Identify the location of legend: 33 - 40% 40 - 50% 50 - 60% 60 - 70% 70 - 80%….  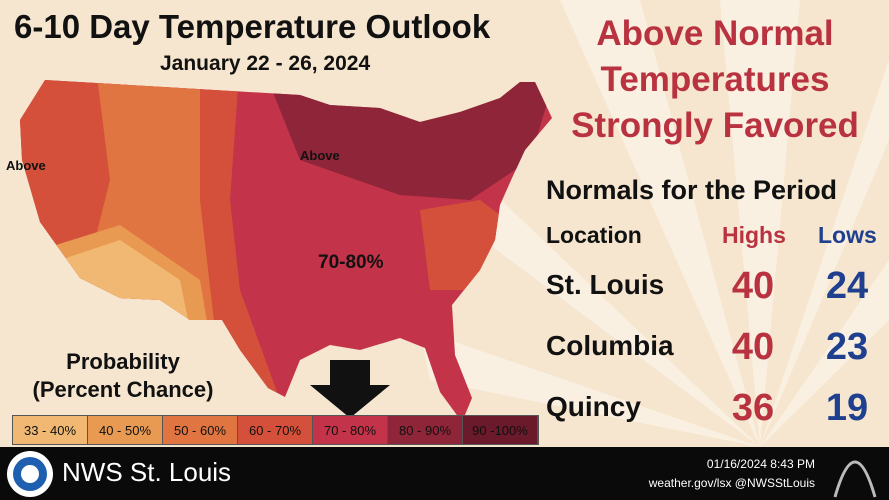
(275, 430).